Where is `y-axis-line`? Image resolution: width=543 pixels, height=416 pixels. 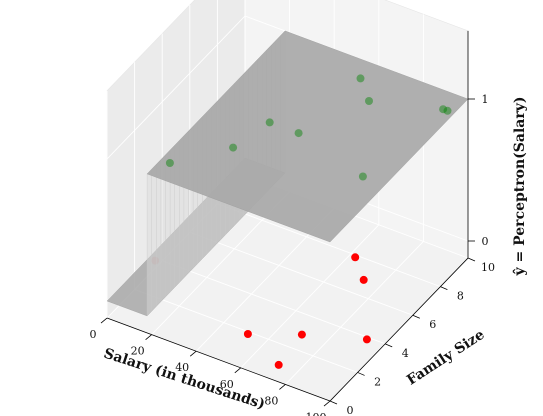 y-axis-line is located at coordinates (399, 329).